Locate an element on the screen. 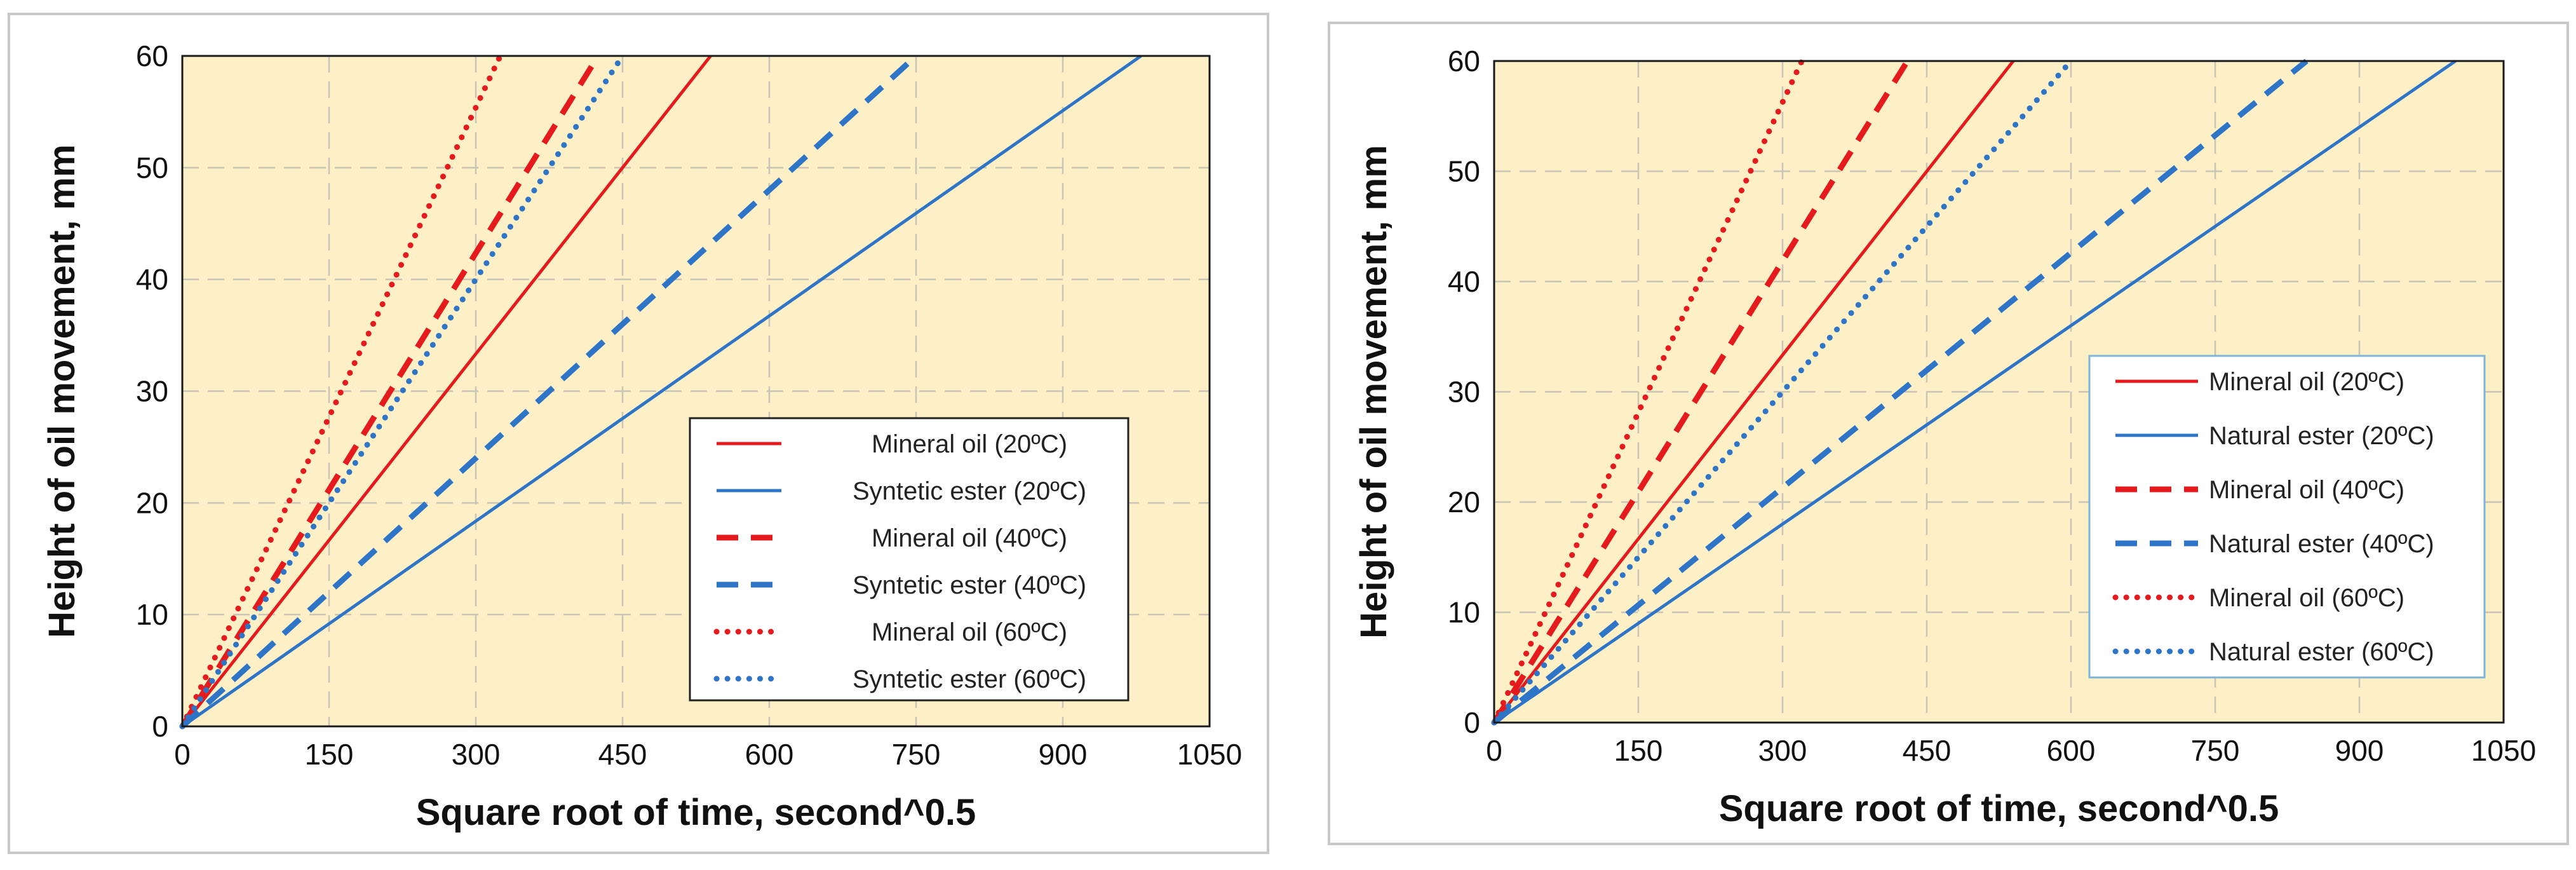 The height and width of the screenshot is (870, 2576). legend-label: Natural ester (40ºC) is located at coordinates (2321, 544).